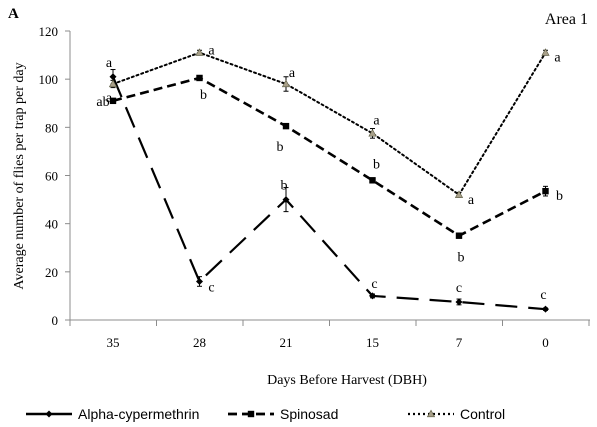 This screenshot has height=427, width=597. I want to click on x-tick-label: 28, so click(199, 342).